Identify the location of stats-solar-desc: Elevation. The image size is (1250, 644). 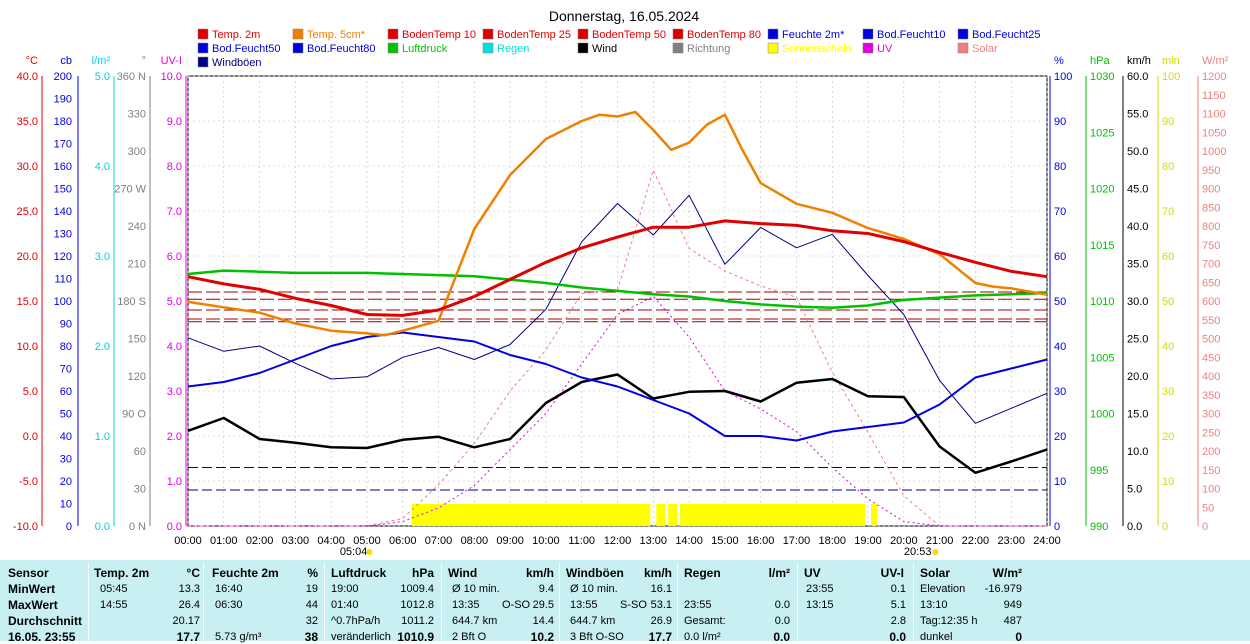
(943, 589).